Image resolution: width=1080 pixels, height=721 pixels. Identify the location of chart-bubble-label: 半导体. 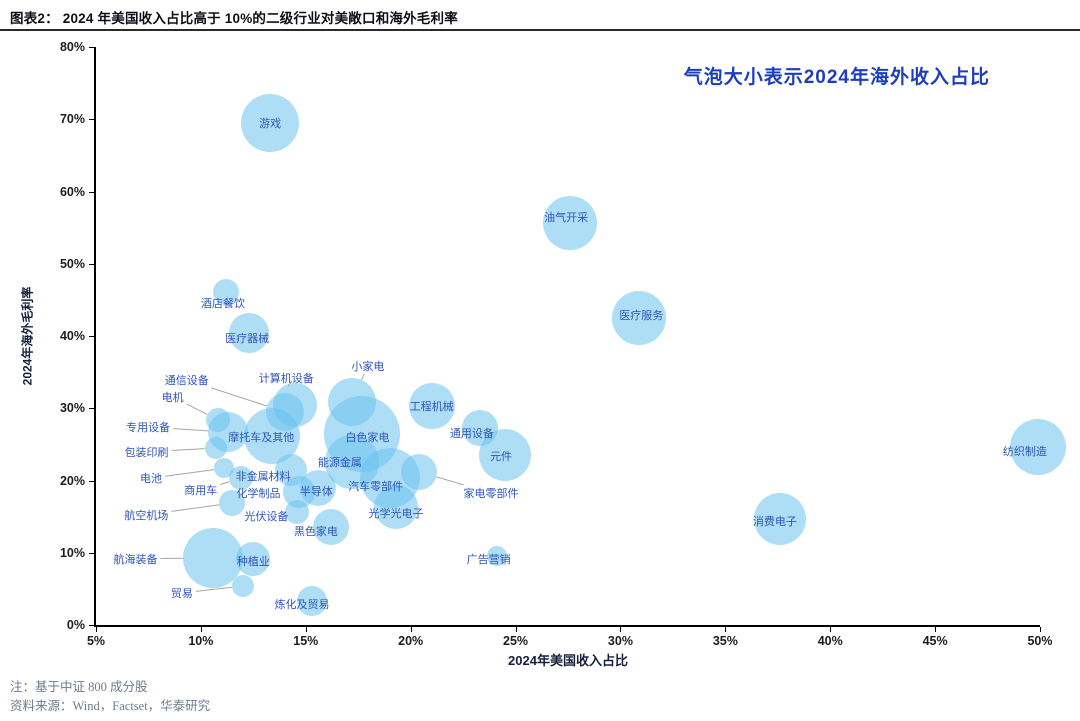
(316, 491).